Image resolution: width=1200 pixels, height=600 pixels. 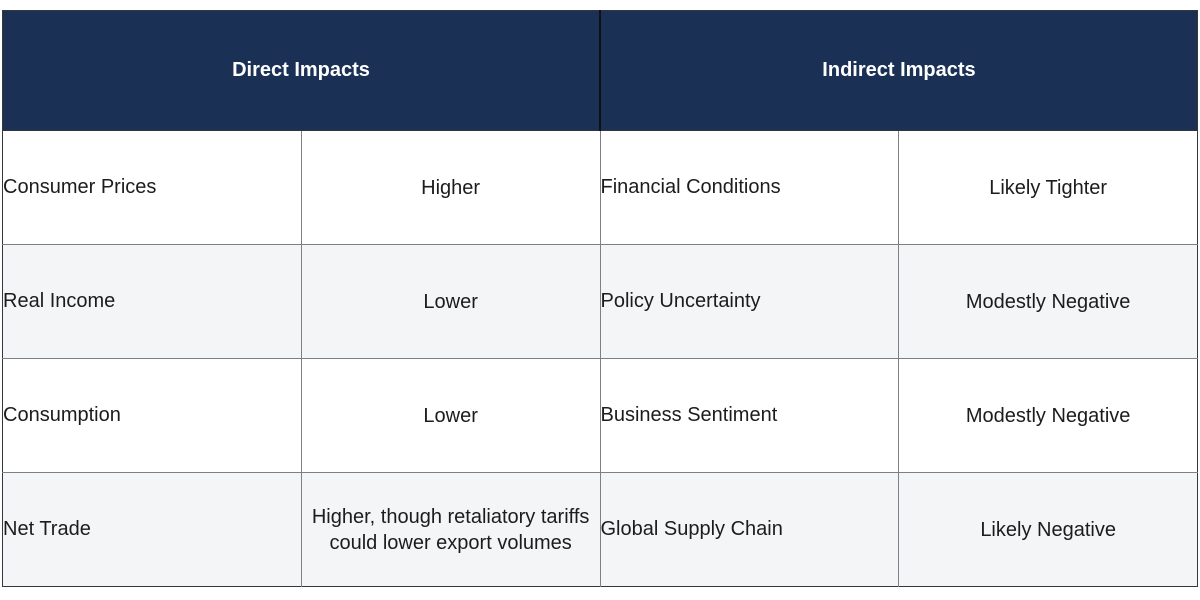 I want to click on direct-impact-cell: Higher, so click(x=450, y=187).